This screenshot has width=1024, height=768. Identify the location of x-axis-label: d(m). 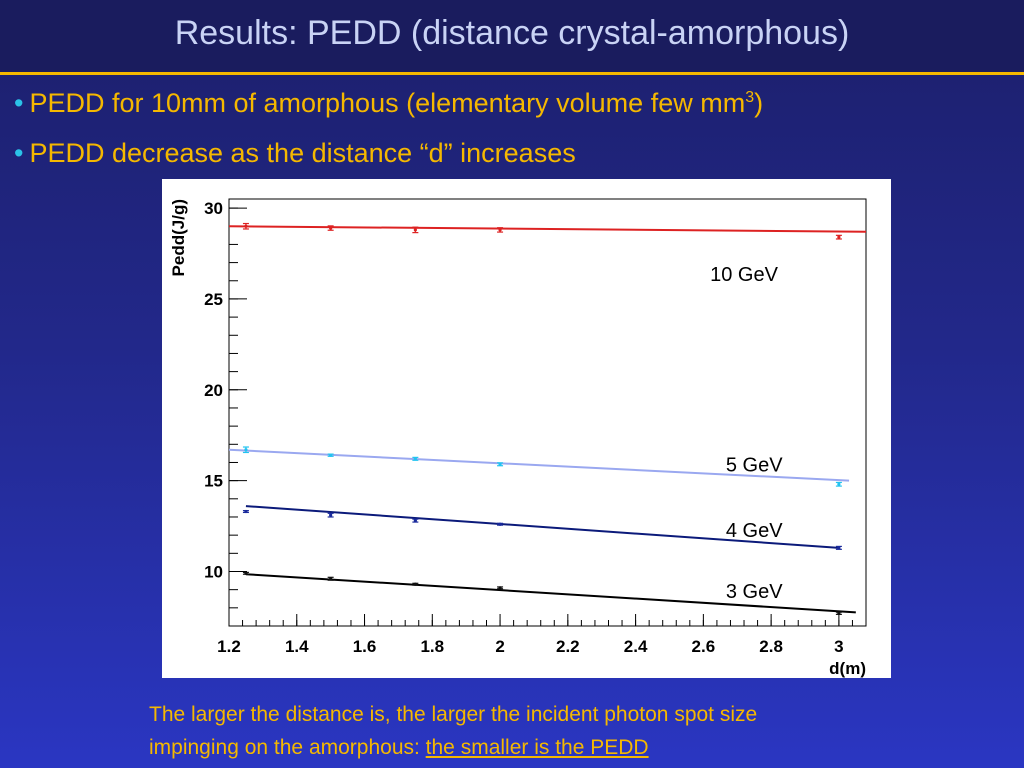
(847, 668).